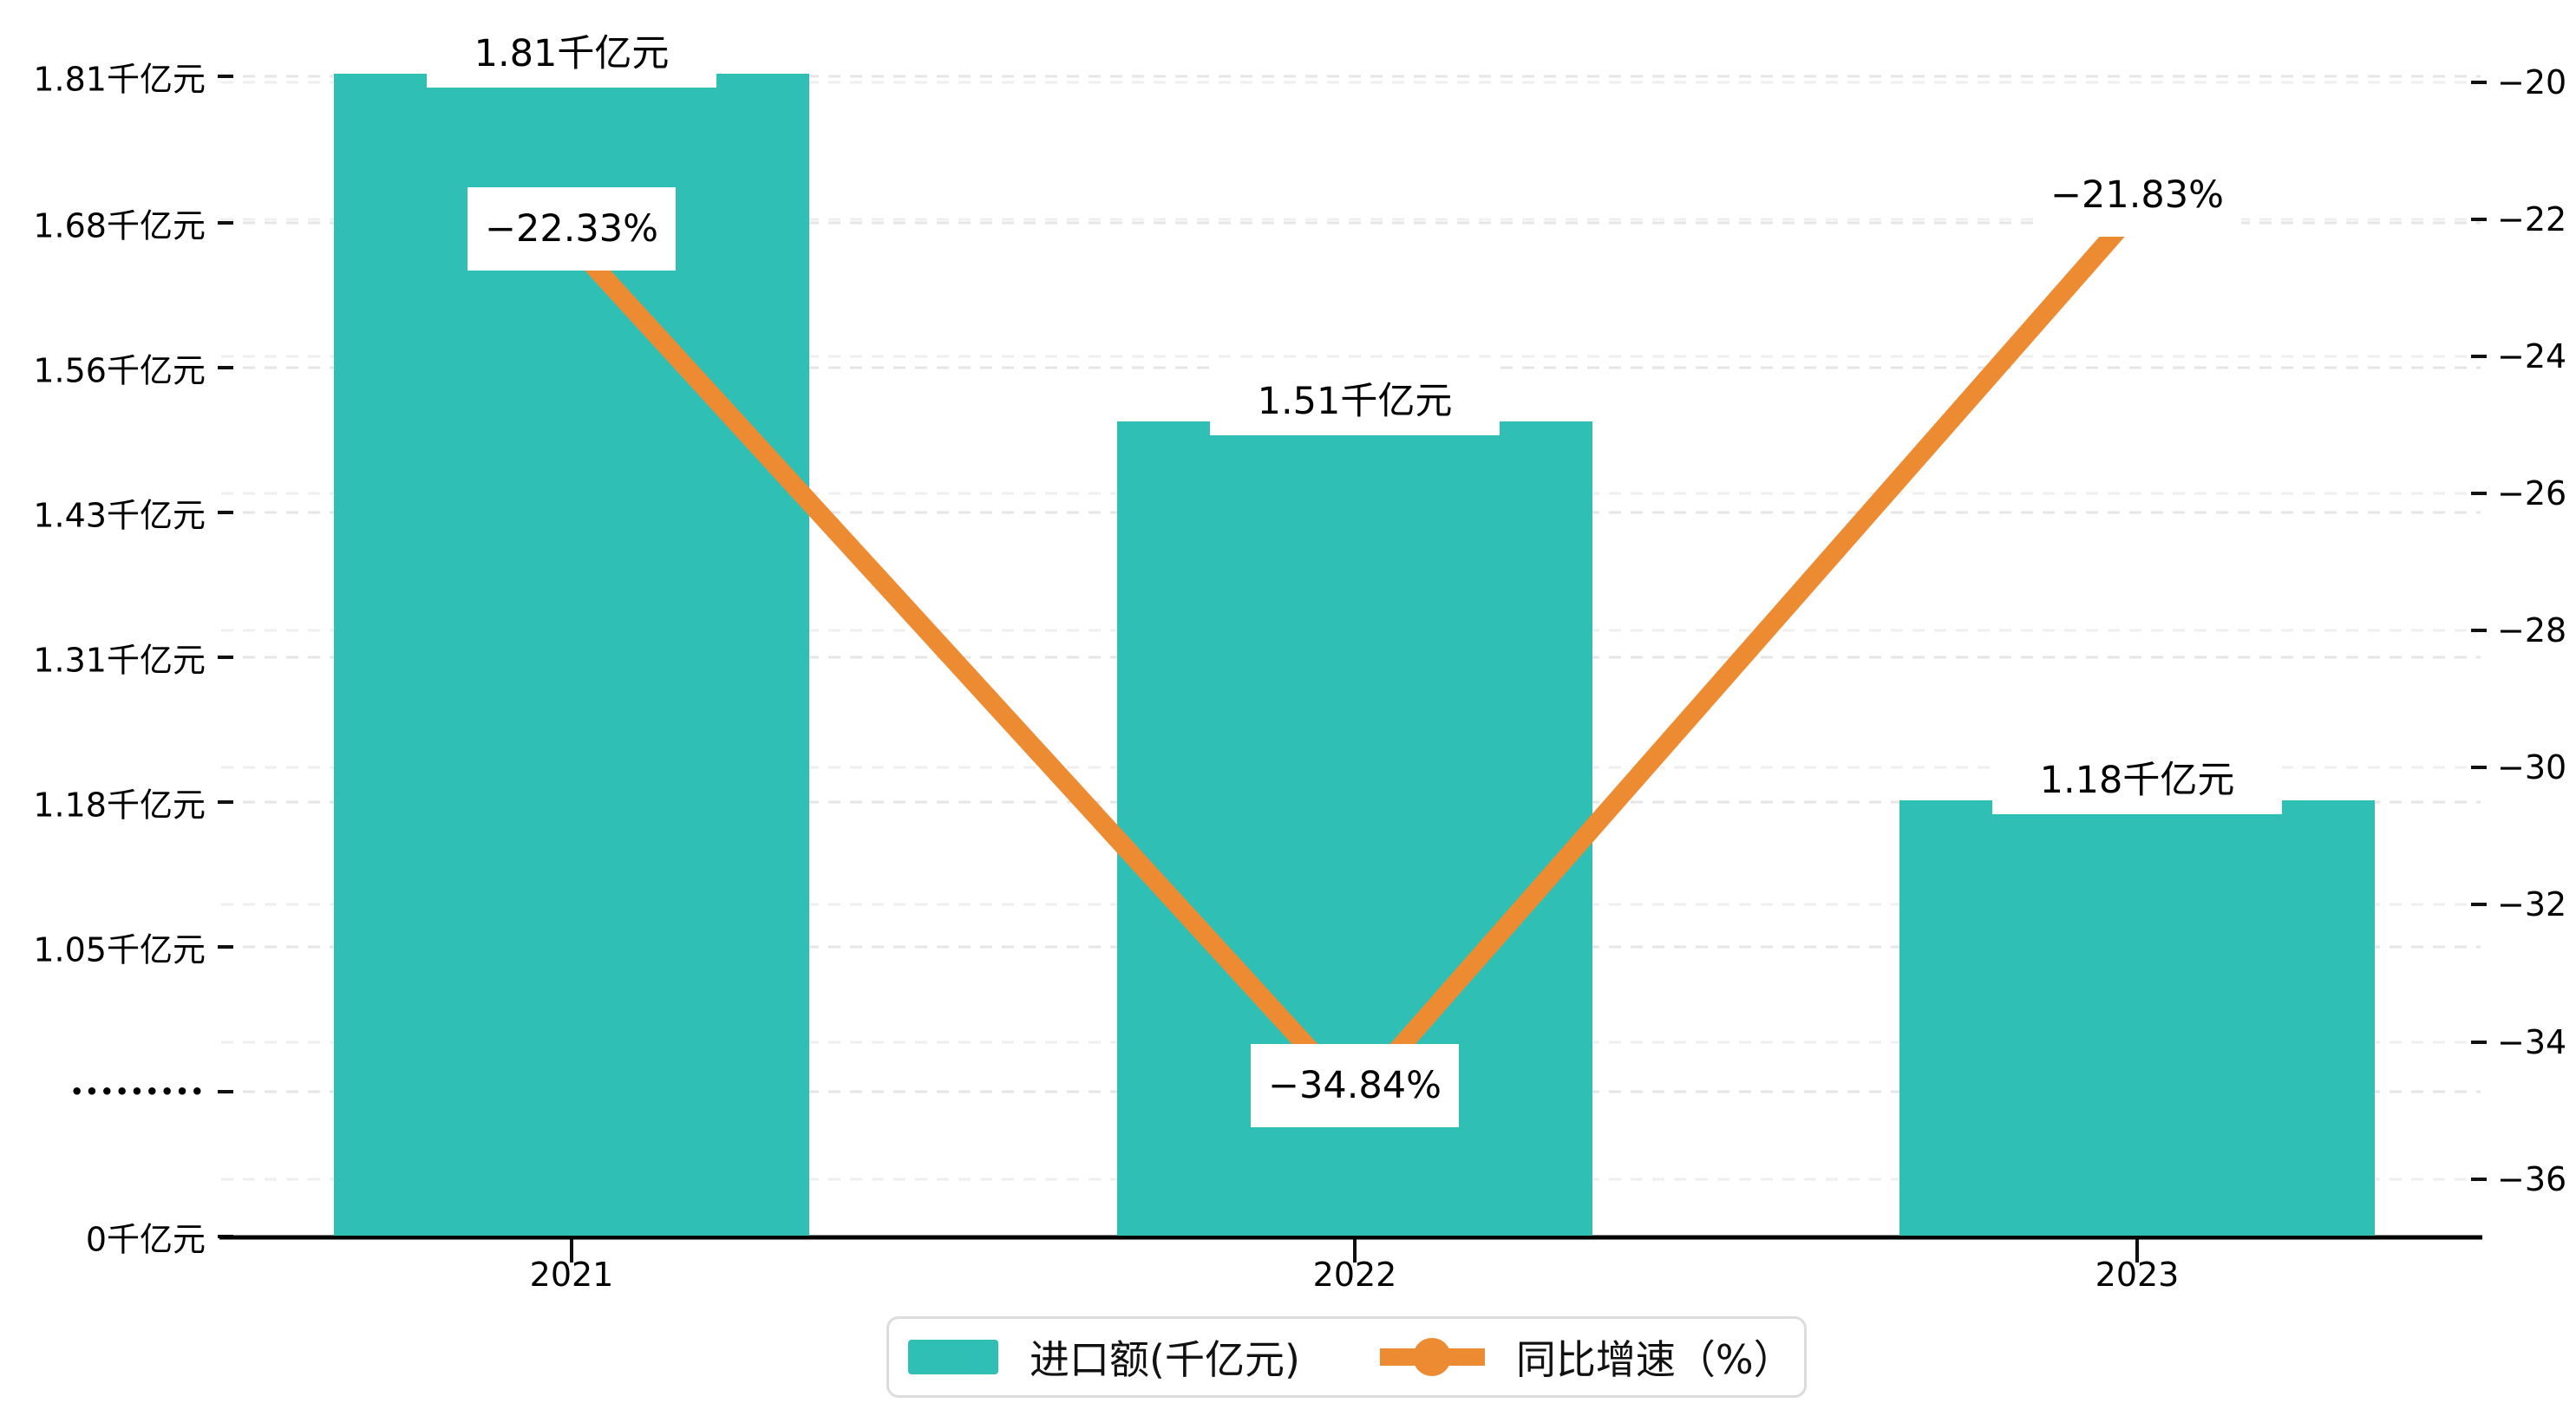  I want to click on line-value-label-2021: −22.33%, so click(571, 229).